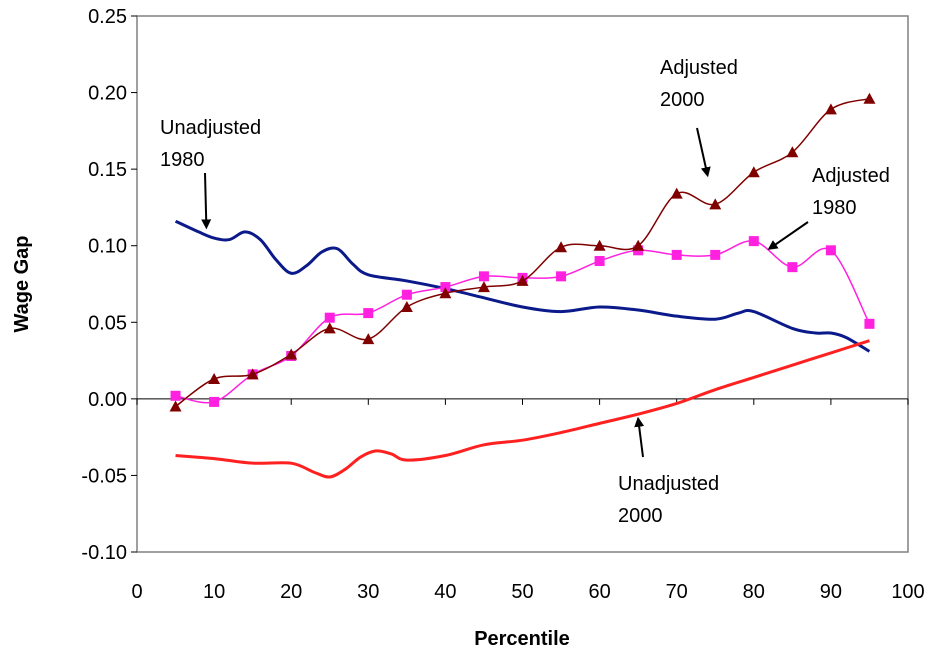  I want to click on annotation-label: Adjusted 1980, so click(828, 207).